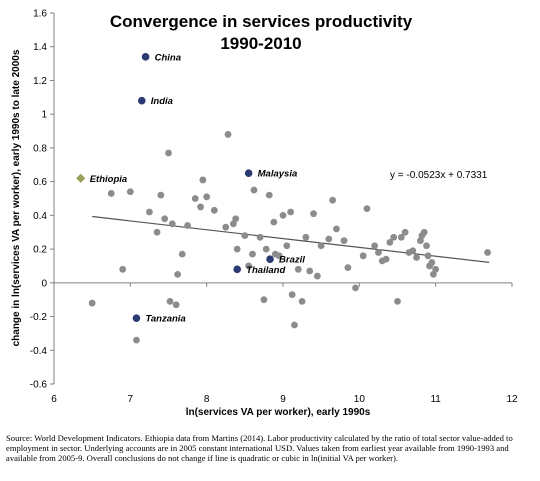 The height and width of the screenshot is (481, 540). What do you see at coordinates (512, 399) in the screenshot?
I see `x-tick-label: 12` at bounding box center [512, 399].